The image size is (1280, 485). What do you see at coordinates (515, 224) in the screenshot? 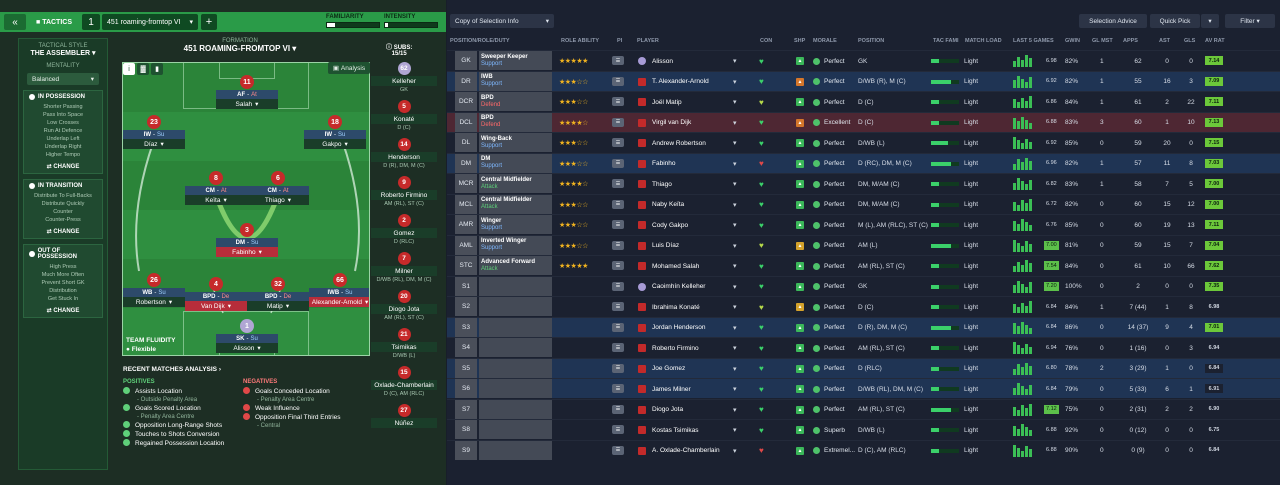
I see `role-duty-cell: Winger Support` at bounding box center [515, 224].